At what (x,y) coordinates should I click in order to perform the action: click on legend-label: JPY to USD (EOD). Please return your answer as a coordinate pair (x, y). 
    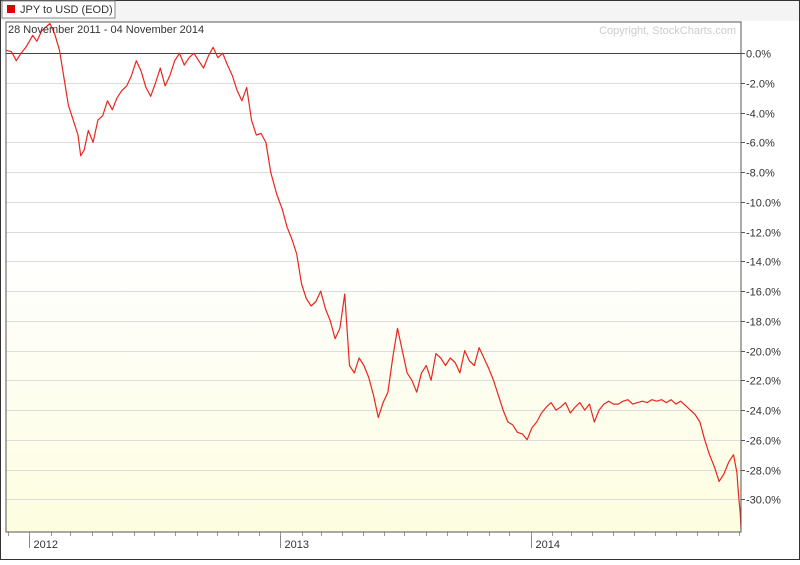
    Looking at the image, I should click on (66, 10).